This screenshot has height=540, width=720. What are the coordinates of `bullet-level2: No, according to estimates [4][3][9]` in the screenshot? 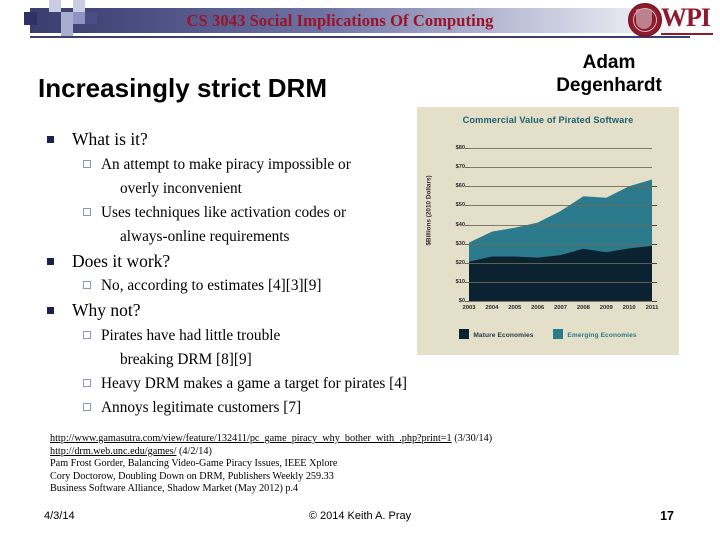 It's located at (253, 286).